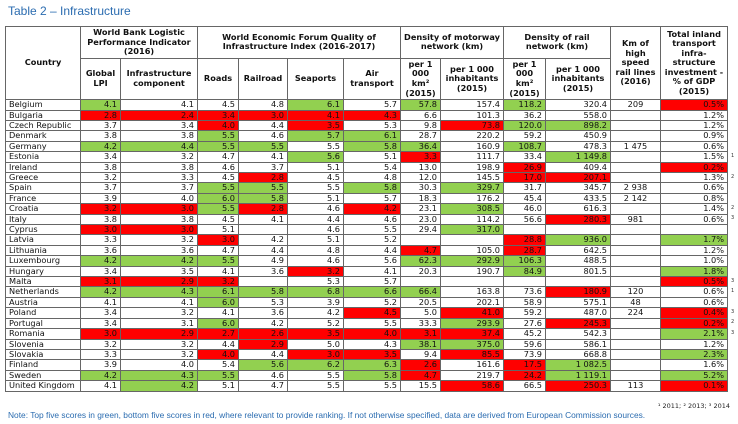 This screenshot has width=738, height=424. Describe the element at coordinates (472, 230) in the screenshot. I see `motorway-per-inh-cell: 317.0` at that location.